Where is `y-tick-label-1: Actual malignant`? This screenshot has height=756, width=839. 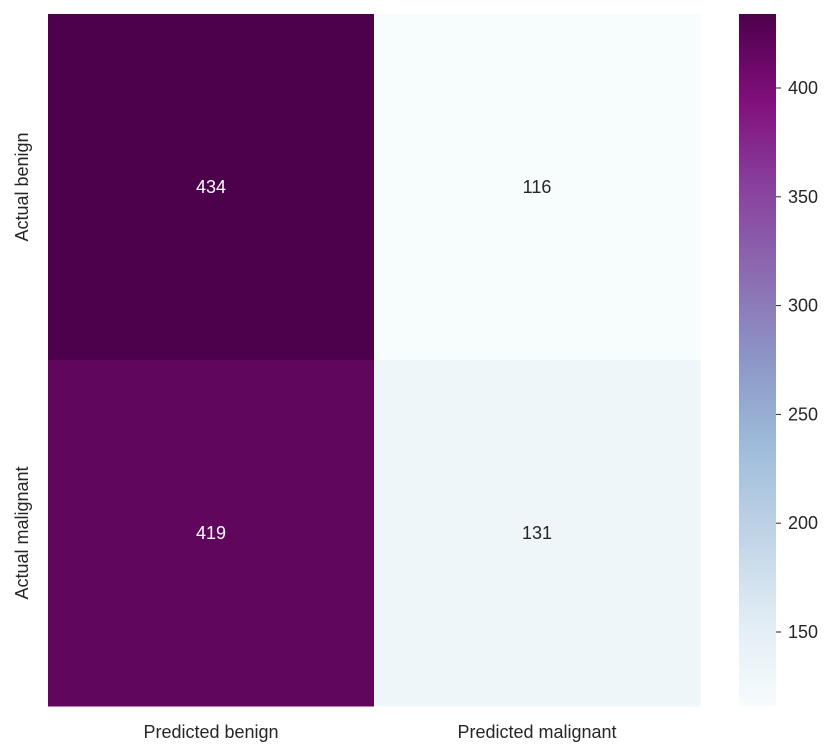
y-tick-label-1: Actual malignant is located at coordinates (22, 532).